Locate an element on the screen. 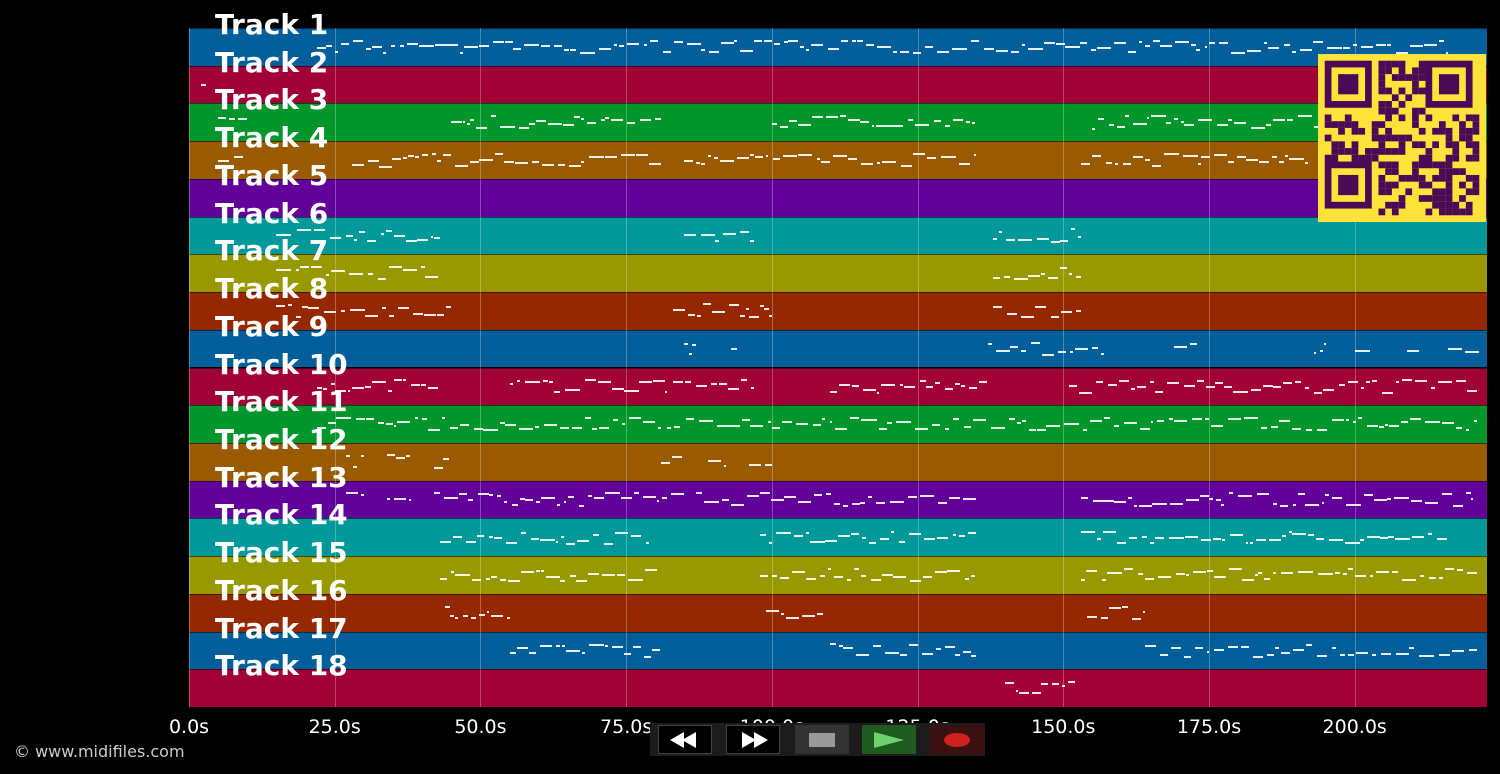 This screenshot has width=1500, height=774. rewind-button is located at coordinates (685, 739).